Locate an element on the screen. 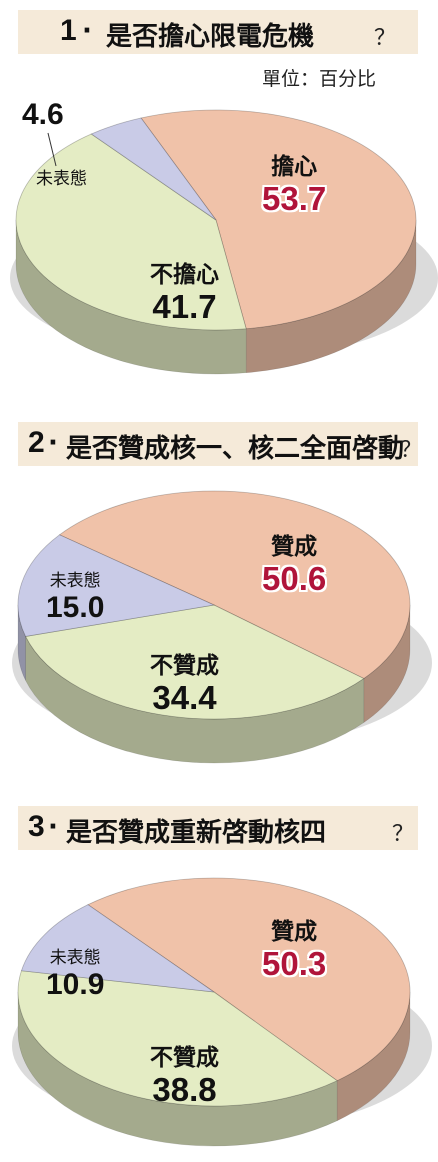 The height and width of the screenshot is (1162, 438). question-2-title: 是否贊成核一、核二全面啓動 is located at coordinates (235, 449).